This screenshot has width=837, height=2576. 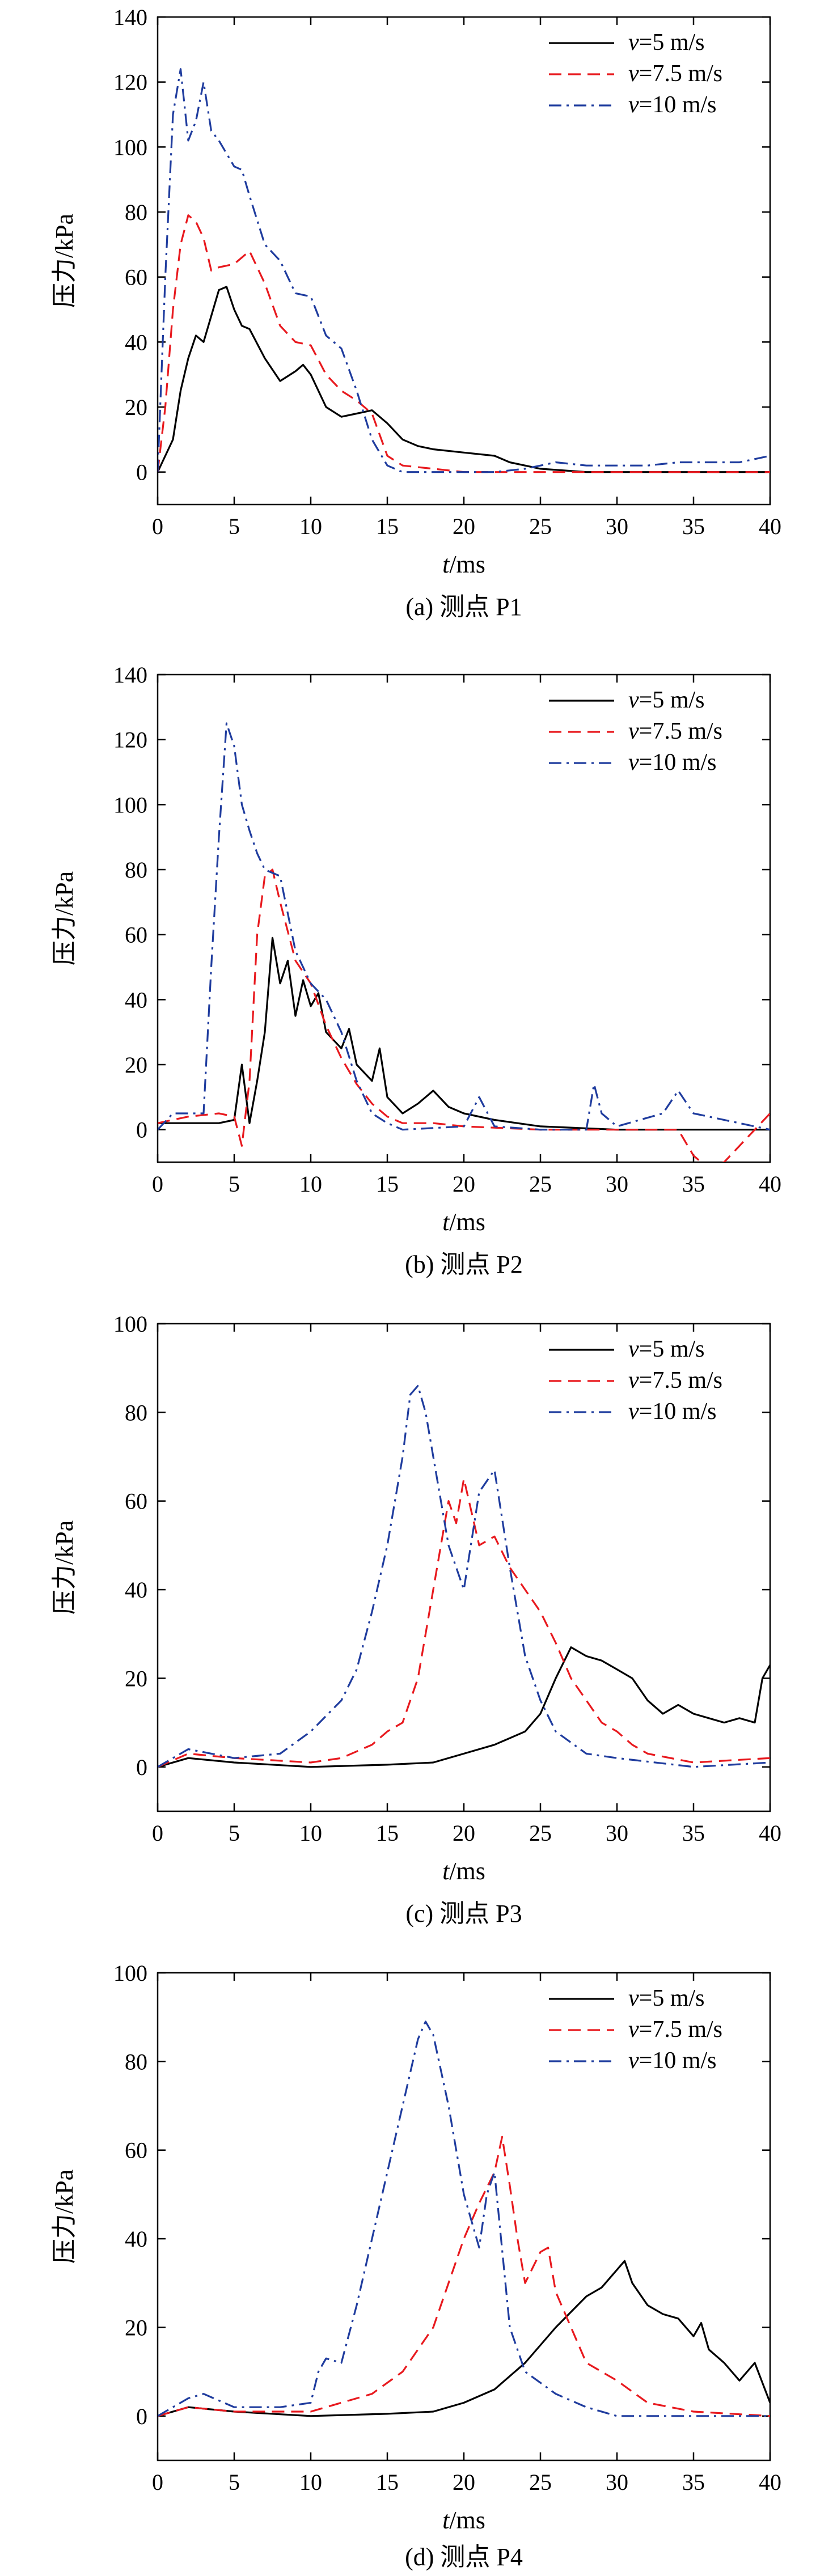 I want to click on panel-caption: (b) 测点 P2, so click(x=464, y=1264).